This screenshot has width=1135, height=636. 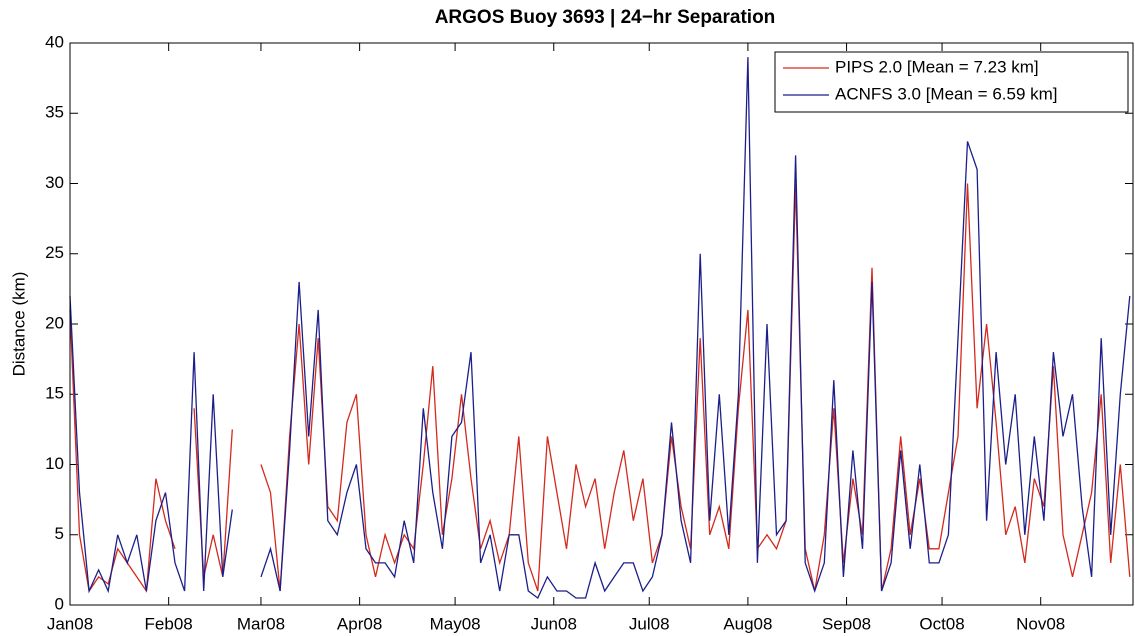 I want to click on x-tick-label: Aug08, so click(x=747, y=623).